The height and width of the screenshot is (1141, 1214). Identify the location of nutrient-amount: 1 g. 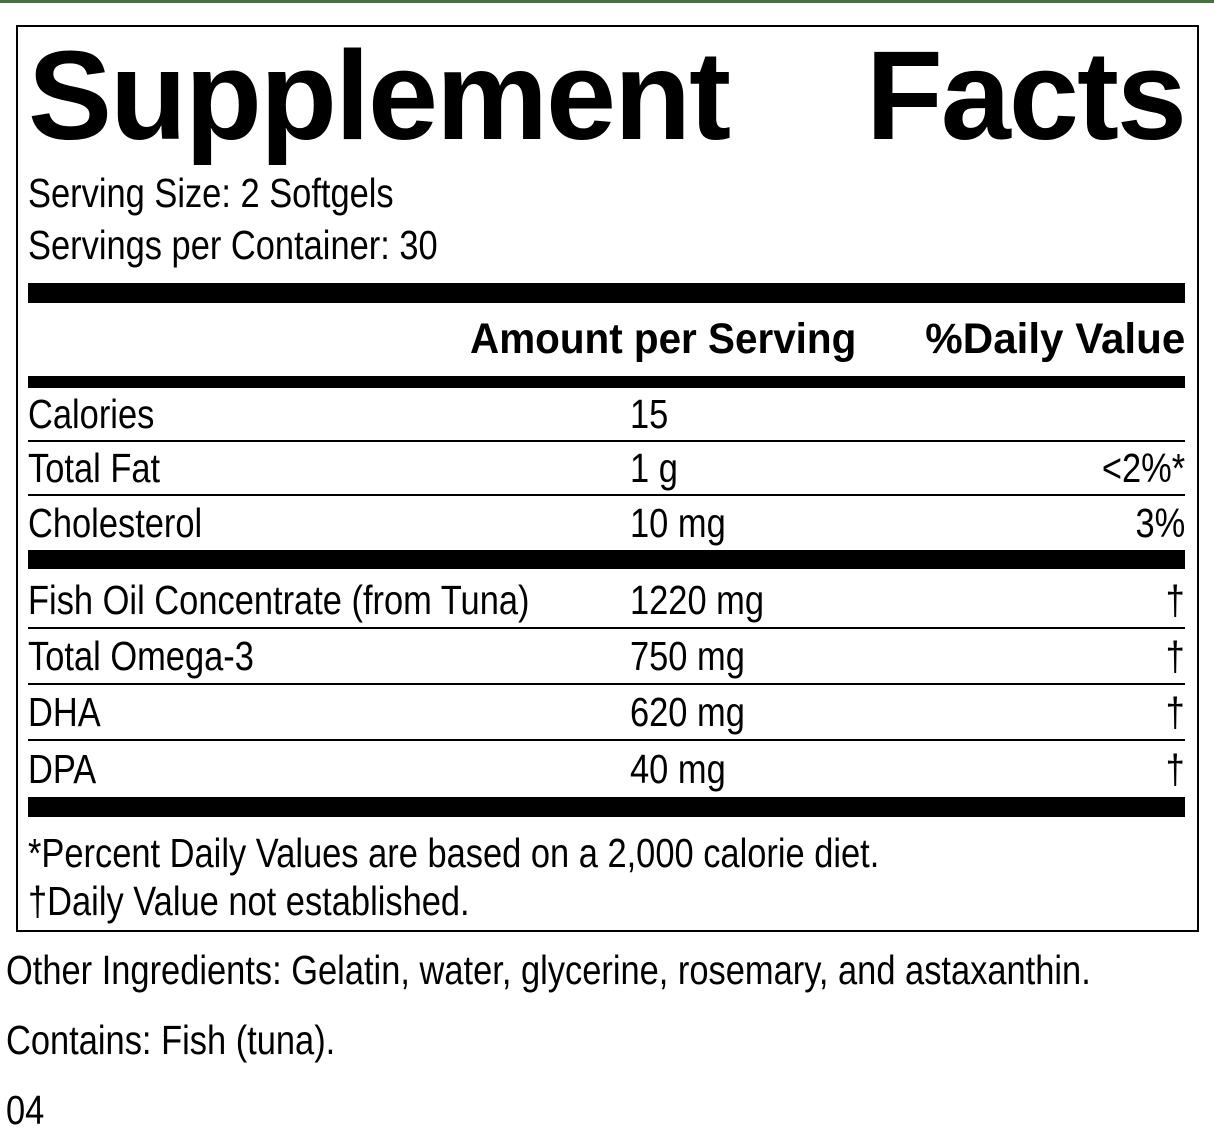
(654, 467).